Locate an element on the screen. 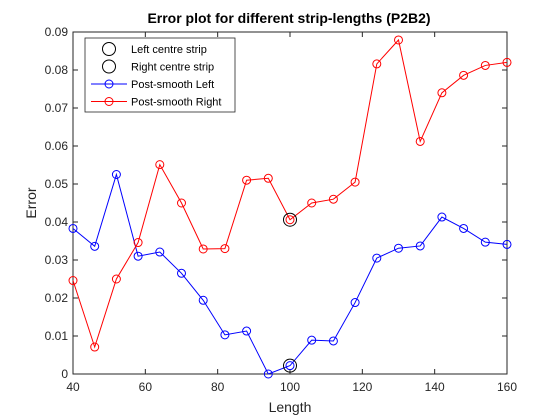 The image size is (560, 420). x-tick-label: 140 is located at coordinates (435, 387).